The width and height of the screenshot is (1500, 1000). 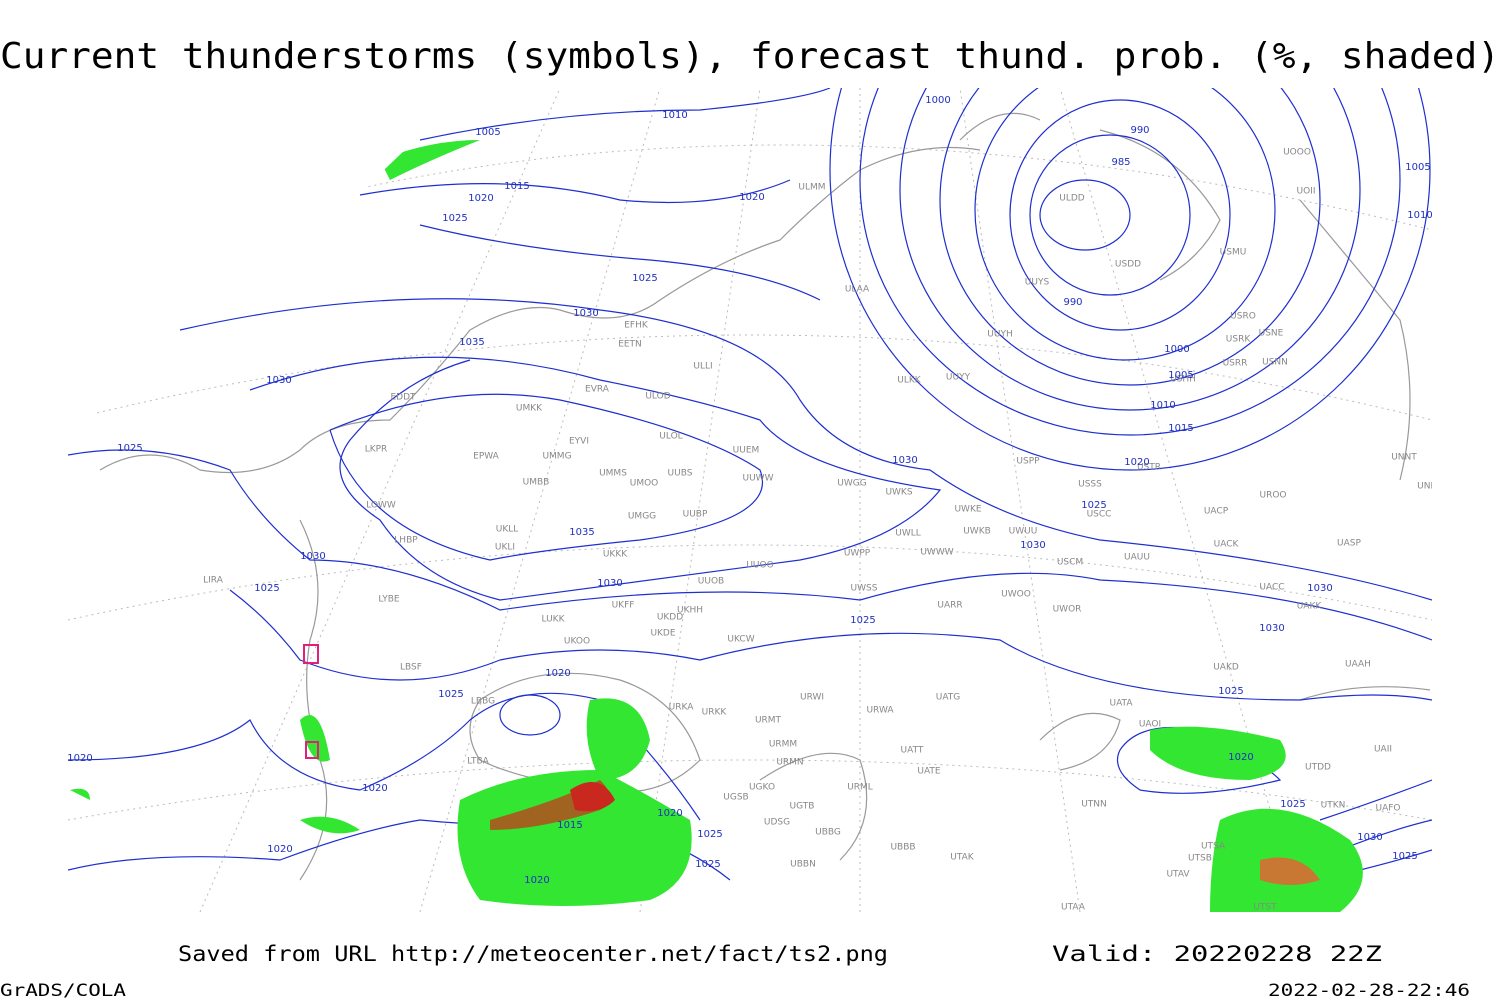 I want to click on station-label: LBBG, so click(x=483, y=702).